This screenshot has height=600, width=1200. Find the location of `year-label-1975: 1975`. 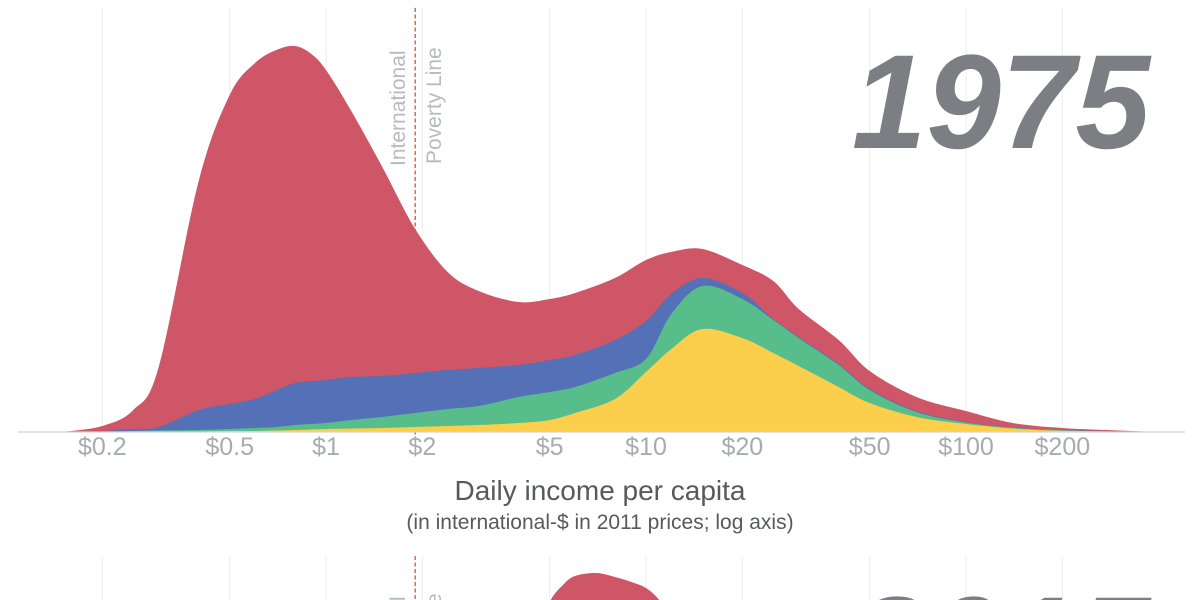

year-label-1975: 1975 is located at coordinates (1002, 102).